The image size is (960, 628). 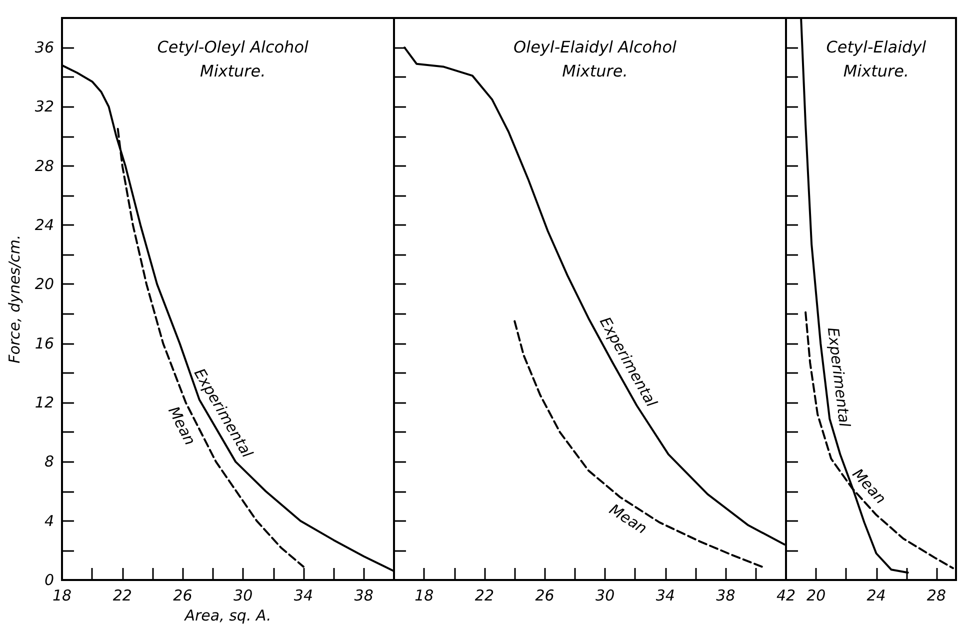 I want to click on x-tick-label: 28, so click(x=936, y=595).